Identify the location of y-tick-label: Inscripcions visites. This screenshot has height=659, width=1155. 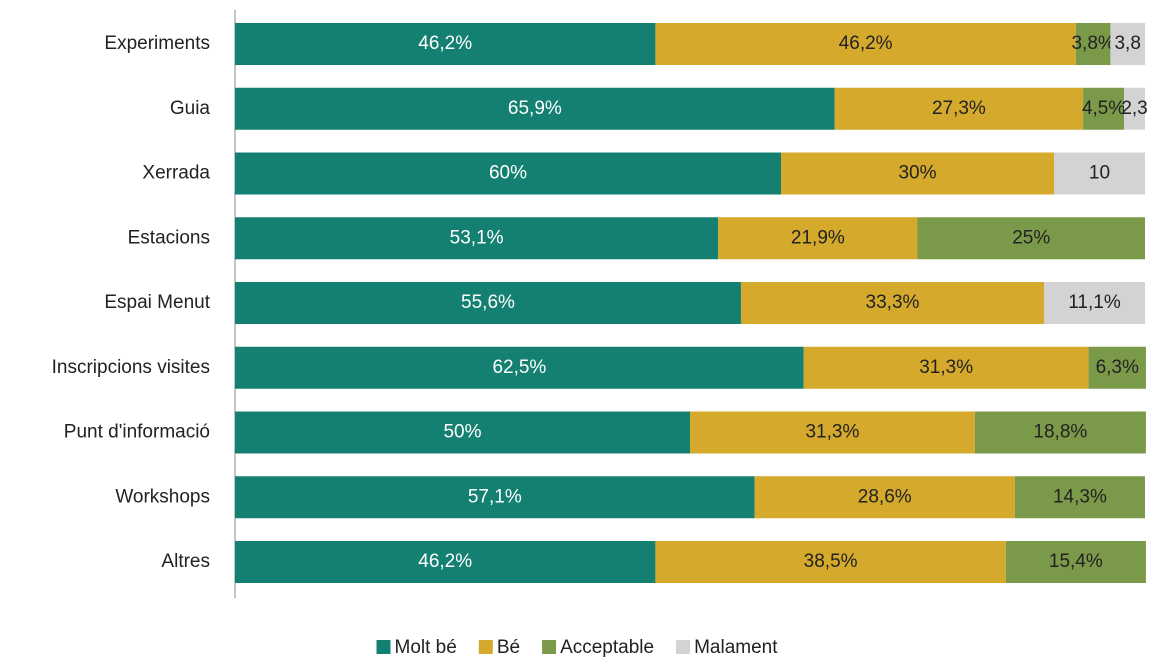
(131, 367).